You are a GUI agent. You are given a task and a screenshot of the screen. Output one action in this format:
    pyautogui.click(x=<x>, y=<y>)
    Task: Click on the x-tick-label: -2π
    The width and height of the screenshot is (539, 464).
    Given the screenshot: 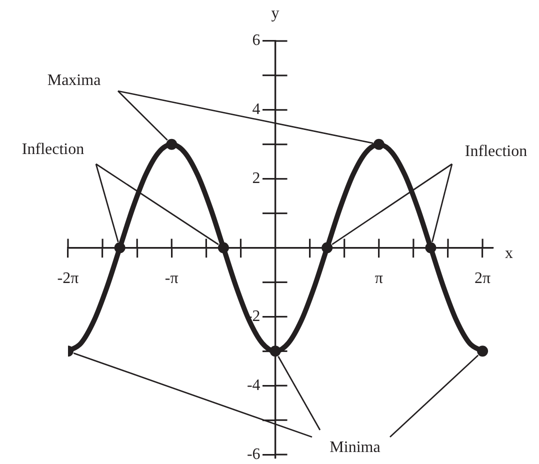 What is the action you would take?
    pyautogui.click(x=68, y=278)
    